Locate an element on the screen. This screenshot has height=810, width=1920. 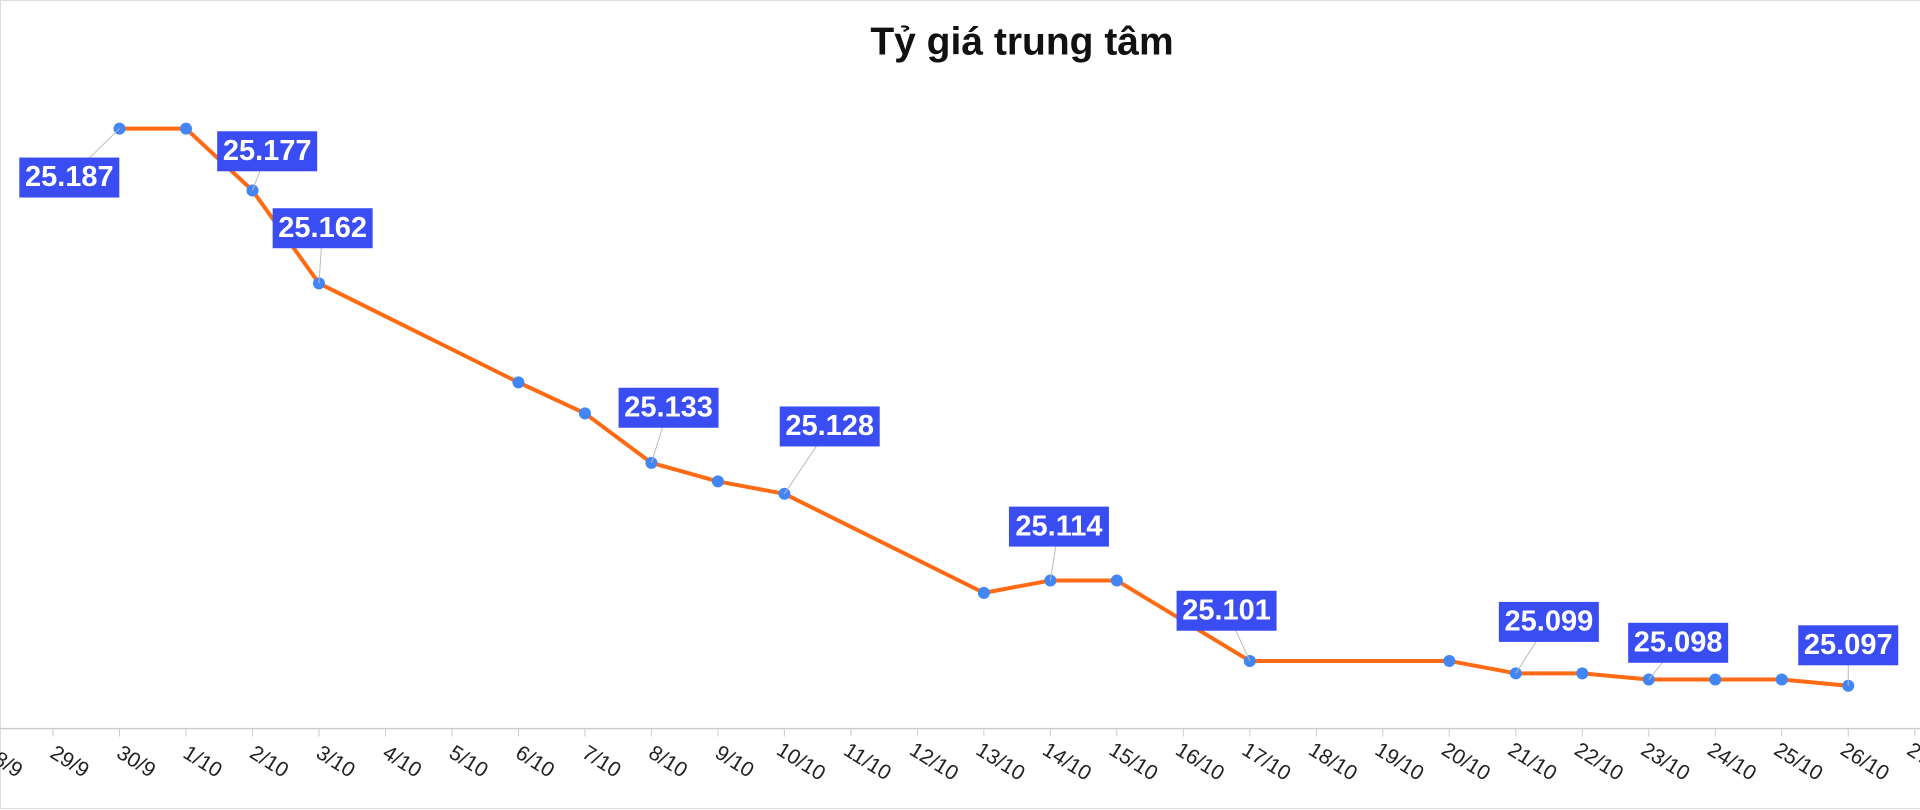
data-label: 25.098 is located at coordinates (1678, 642).